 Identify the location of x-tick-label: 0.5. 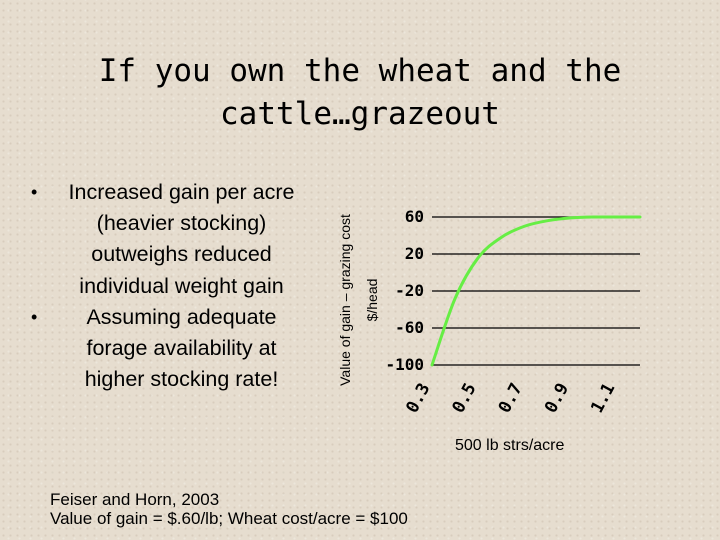
(465, 398).